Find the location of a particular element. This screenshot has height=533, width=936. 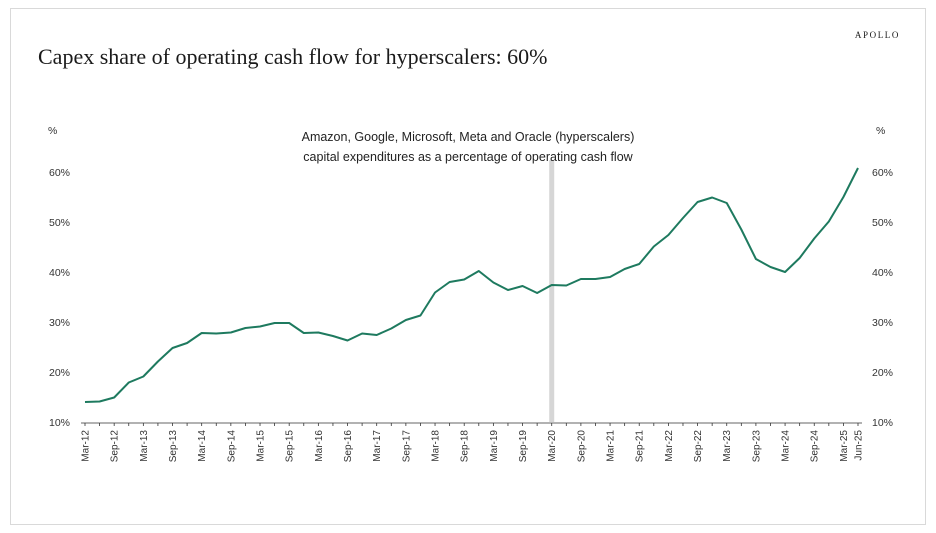

x-tick-label: Sep-24 is located at coordinates (815, 446).